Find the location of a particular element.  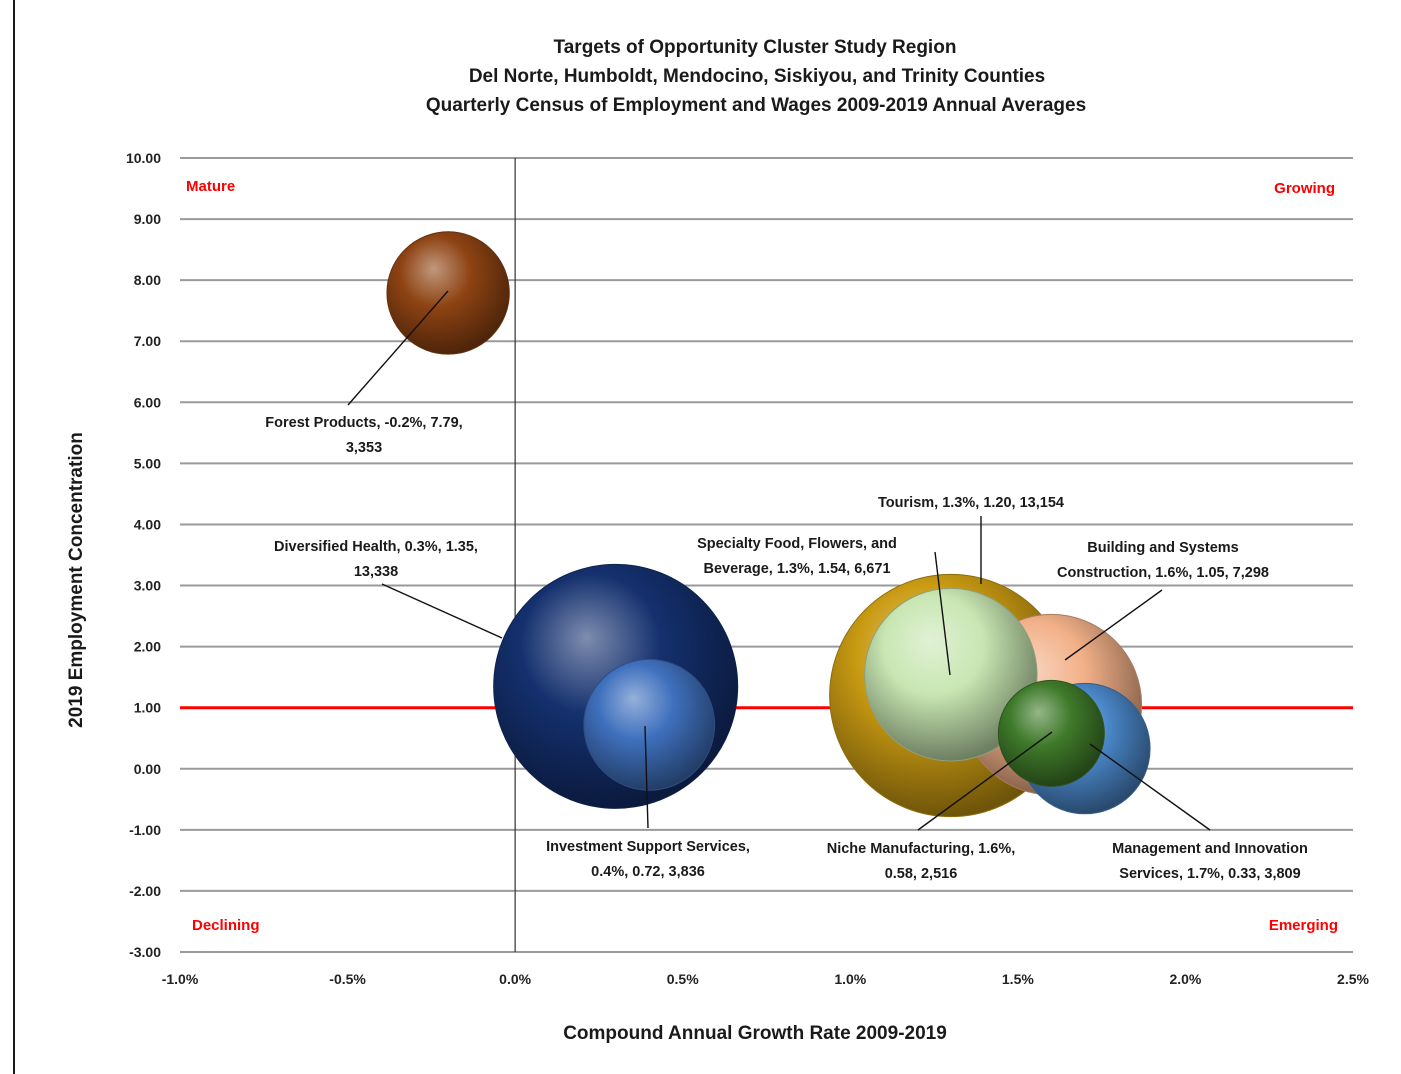

y-tick-label: 1.00 is located at coordinates (147, 708).